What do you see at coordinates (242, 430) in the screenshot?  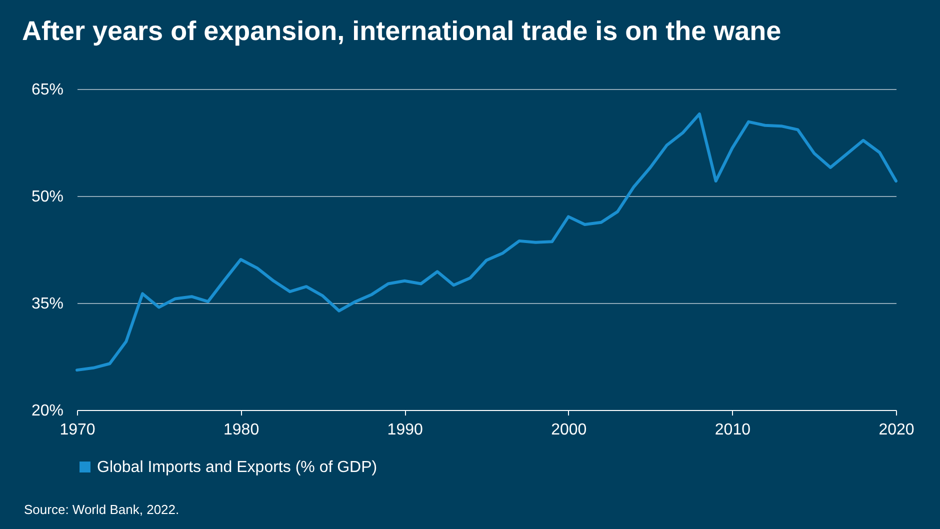 I see `x-tick-label: 1980` at bounding box center [242, 430].